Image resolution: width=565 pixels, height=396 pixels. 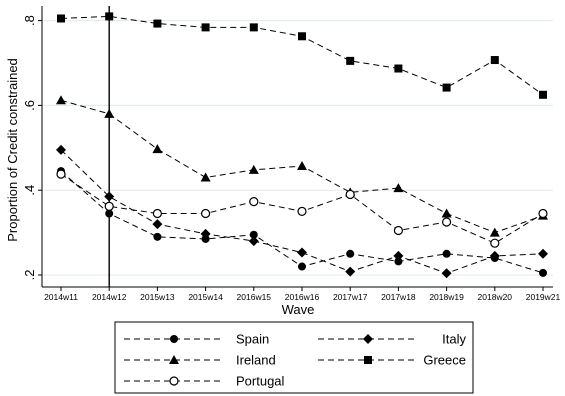 I want to click on y-tick-label: .4, so click(x=29, y=190).